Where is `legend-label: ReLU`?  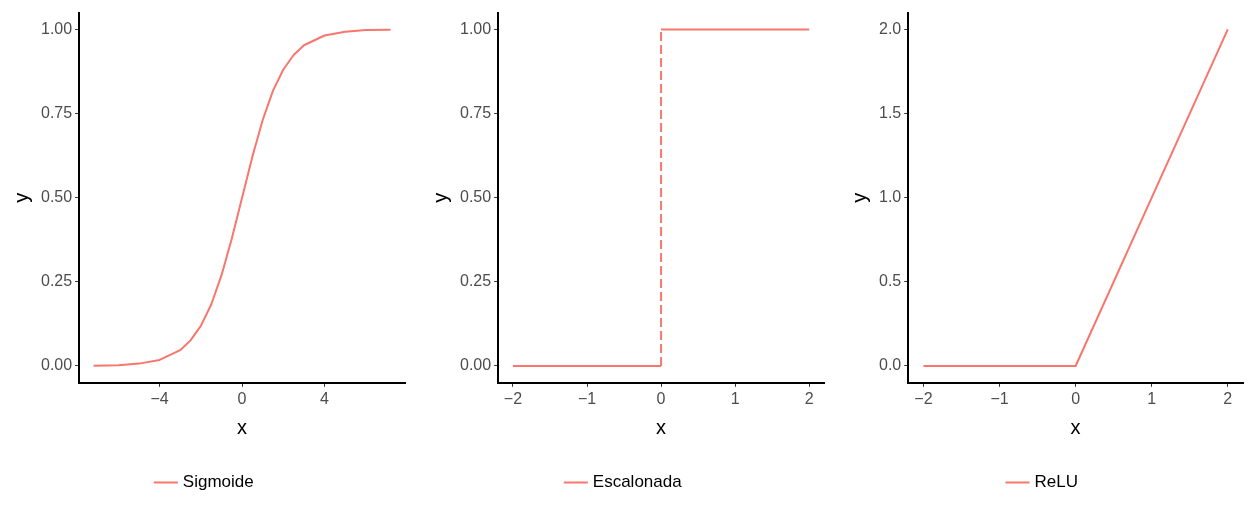
legend-label: ReLU is located at coordinates (1056, 482).